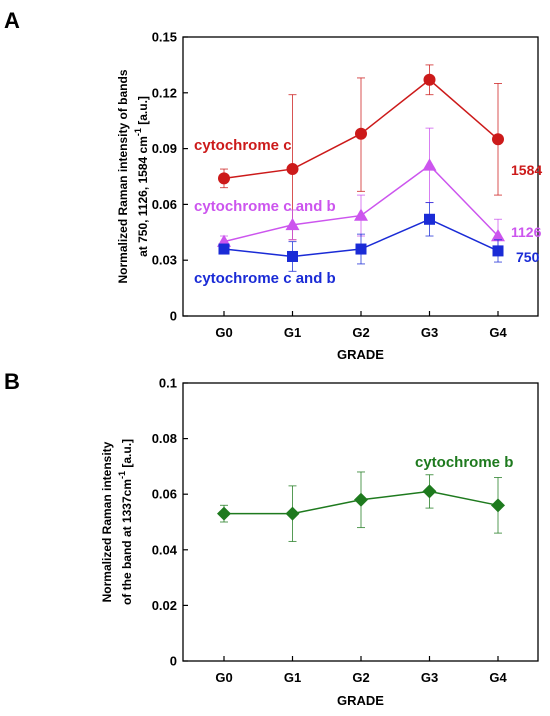 This screenshot has height=716, width=550. Describe the element at coordinates (143, 196) in the screenshot. I see `y-axis-title-a-line2-text: at 750, 1126, 1584 cm` at that location.